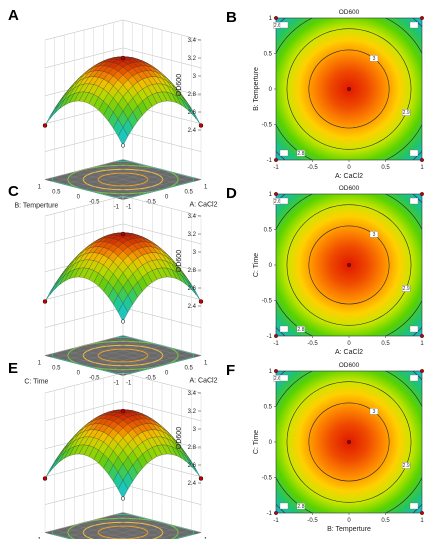 The height and width of the screenshot is (539, 446). I want to click on floor-contour, so click(123, 526).